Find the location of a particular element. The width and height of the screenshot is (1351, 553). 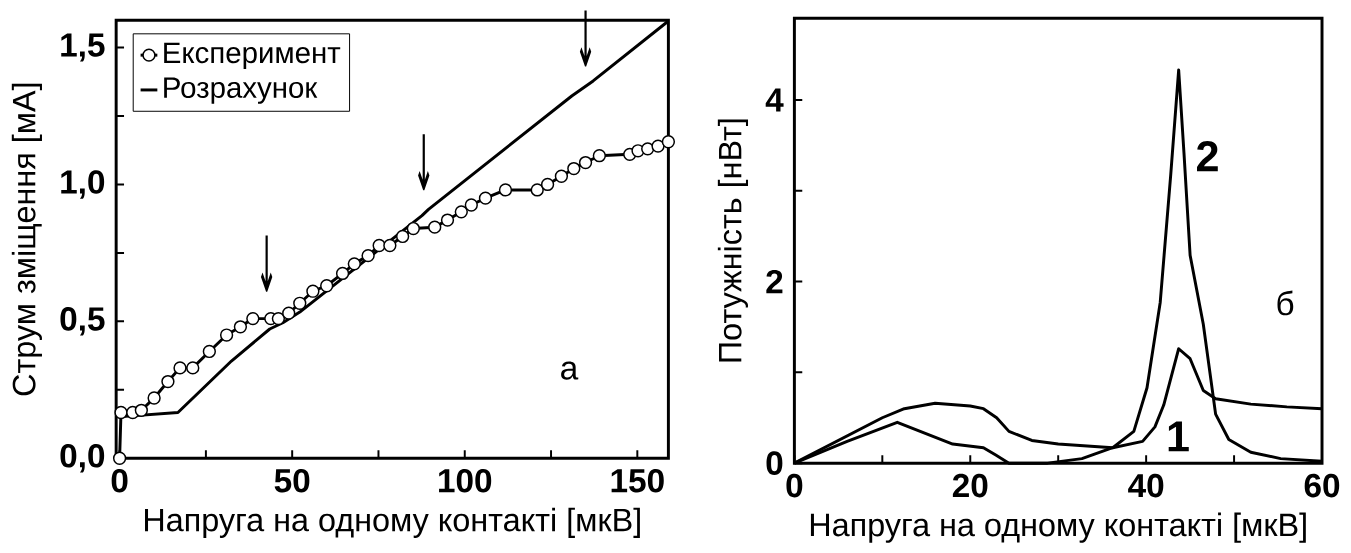

legend-label: Експеримент is located at coordinates (252, 55).